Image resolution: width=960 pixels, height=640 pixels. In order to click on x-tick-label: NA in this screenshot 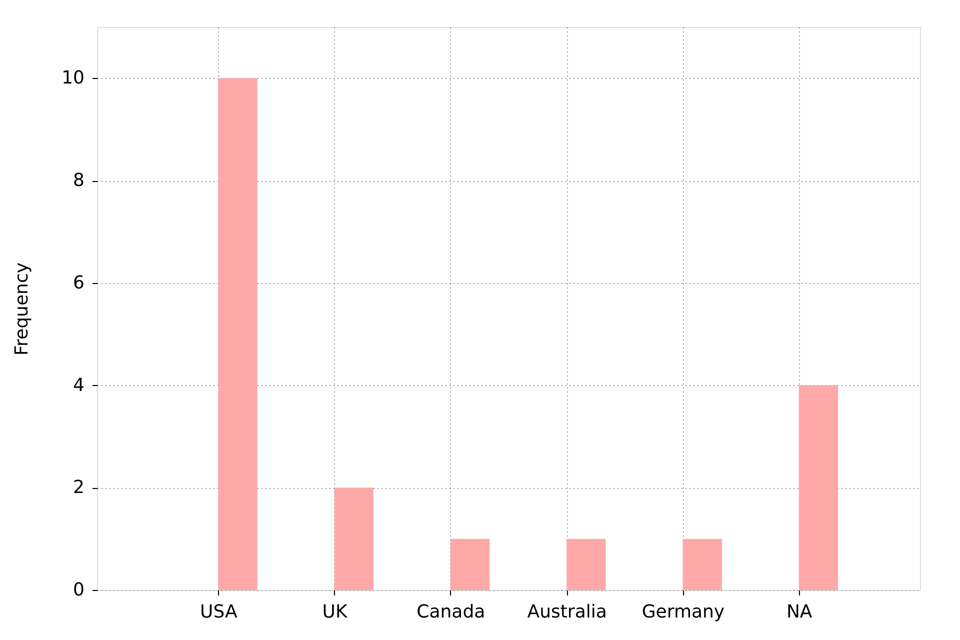, I will do `click(799, 612)`.